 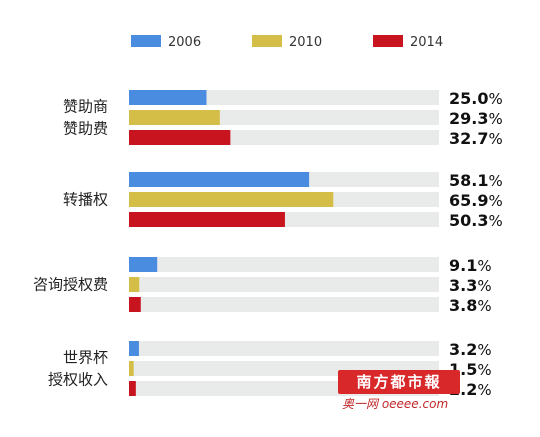 What do you see at coordinates (395, 404) in the screenshot?
I see `site-watermark: 奥一网 oeeee.com` at bounding box center [395, 404].